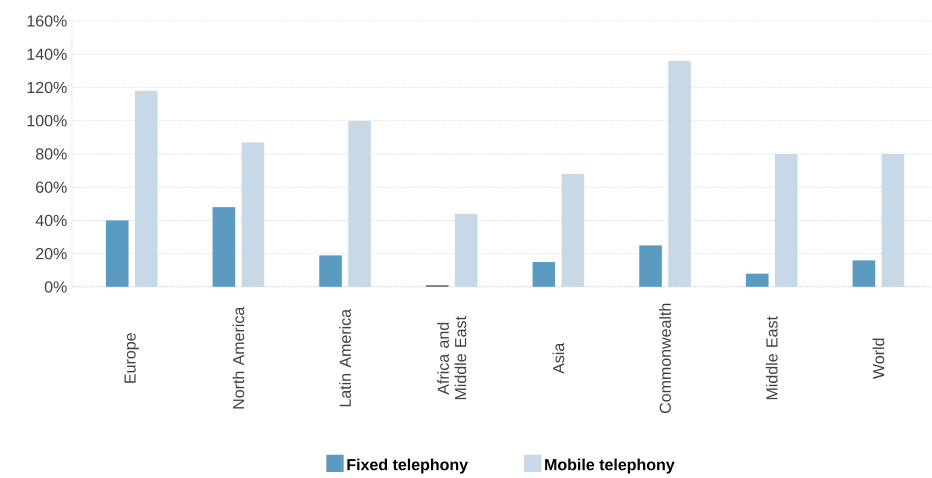  I want to click on y-tick-label: 20%, so click(51, 254).